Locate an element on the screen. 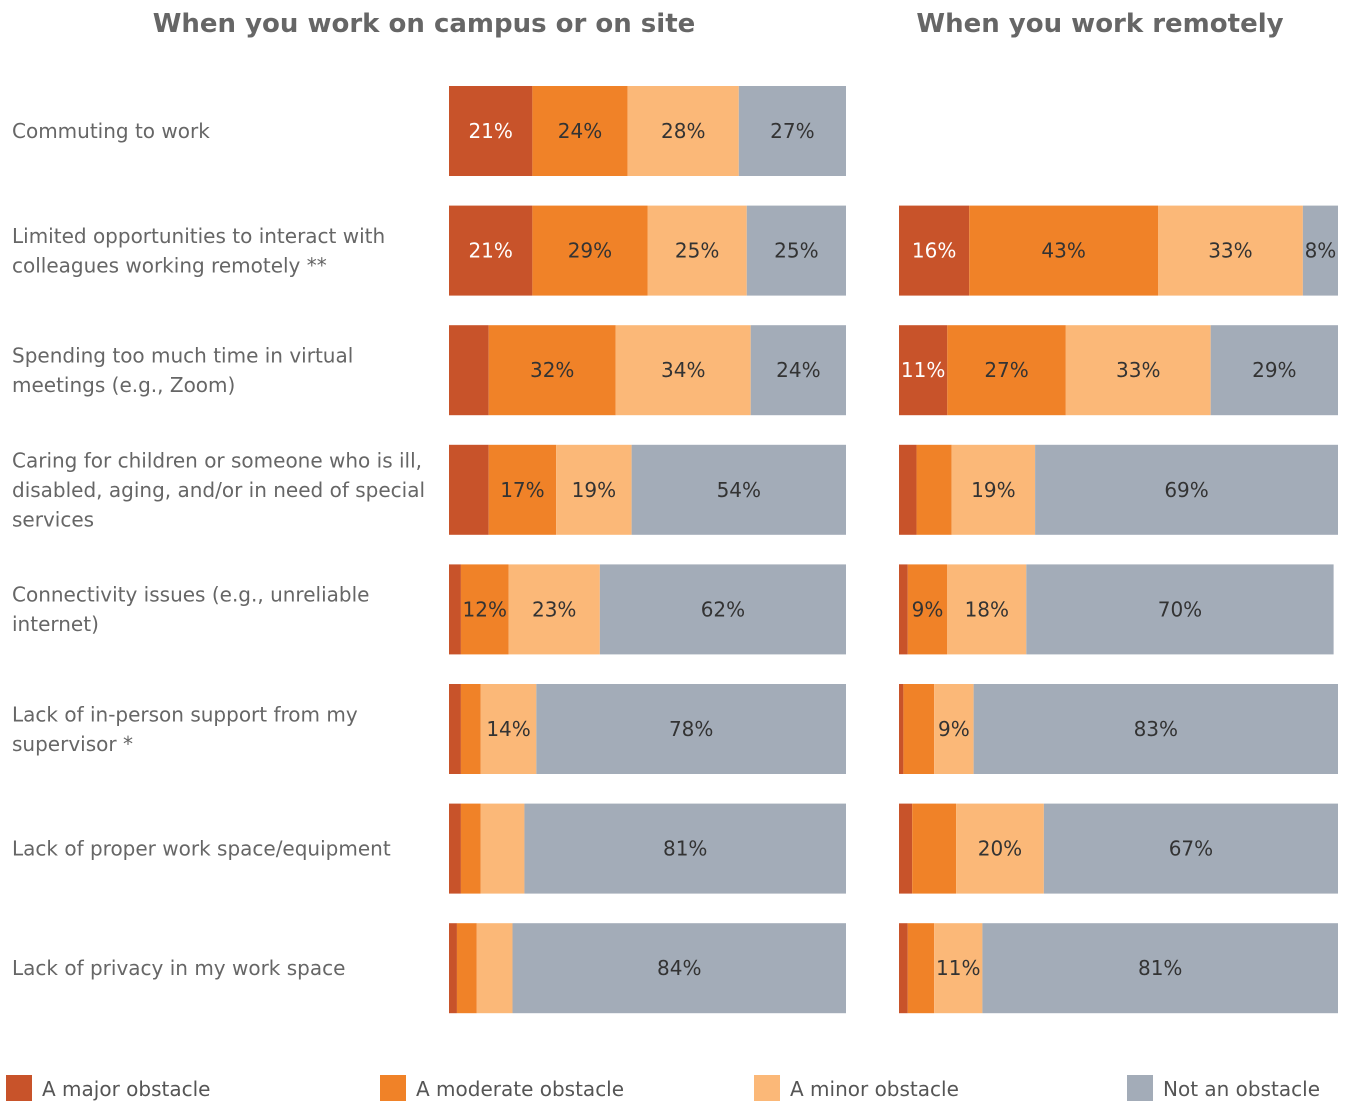 Image resolution: width=1352 pixels, height=1102 pixels. data-label: 17% is located at coordinates (522, 490).